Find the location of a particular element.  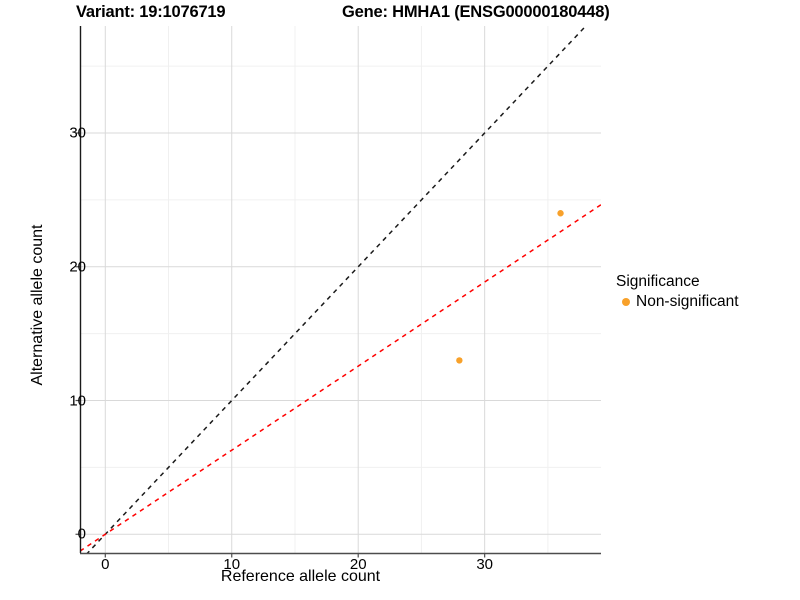

legend-item-label: Non-significant is located at coordinates (687, 301).